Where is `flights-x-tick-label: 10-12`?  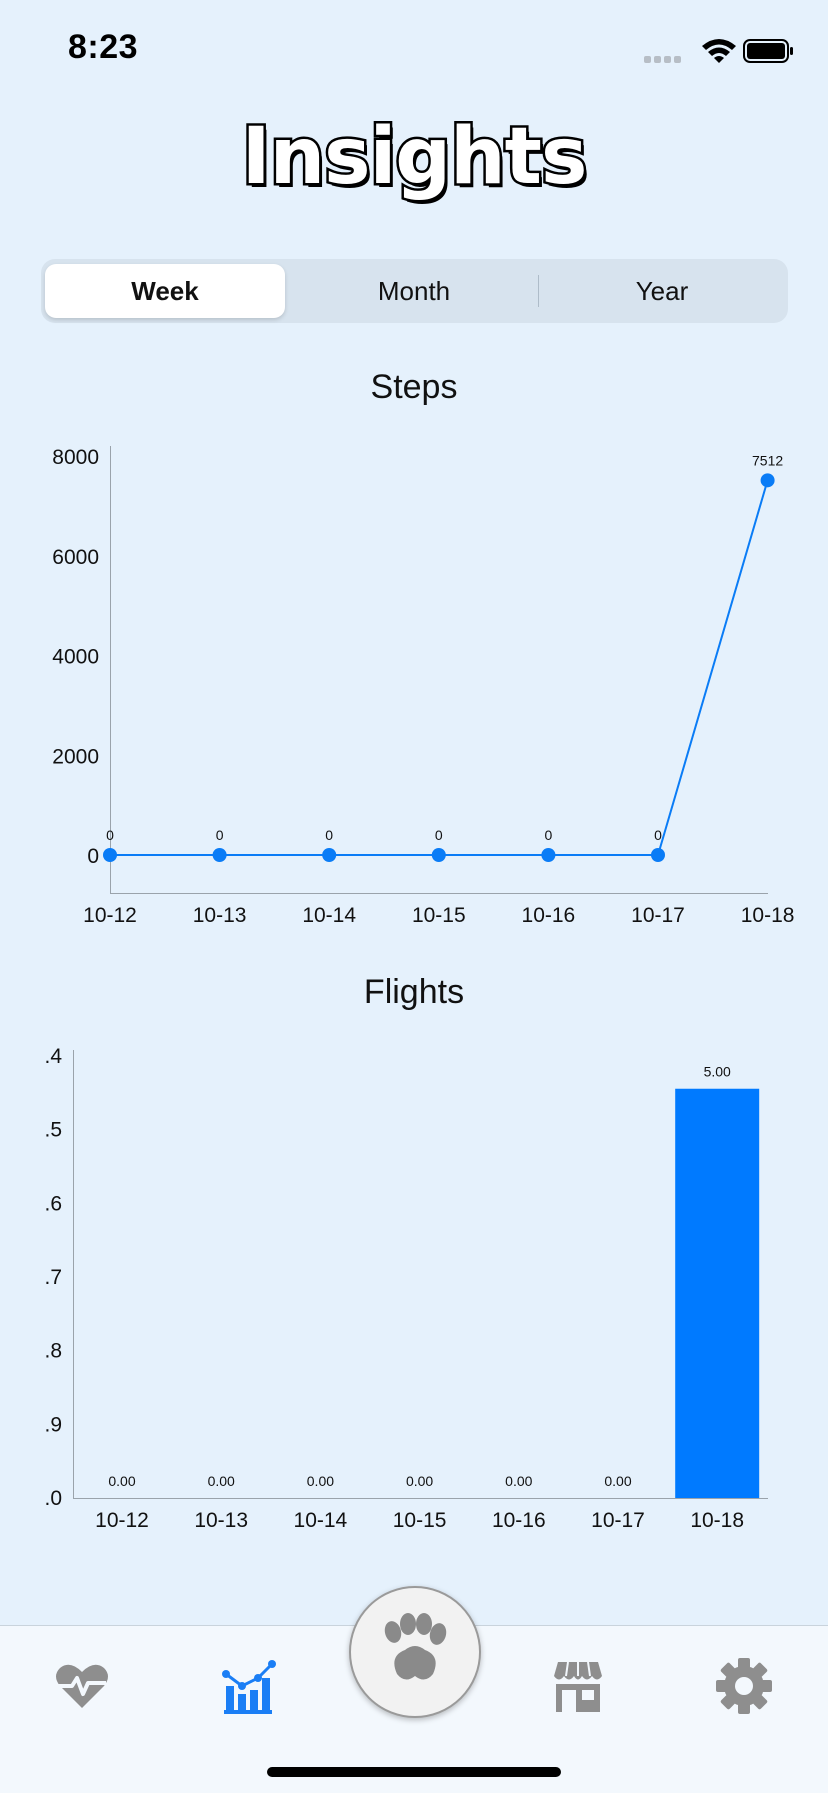 flights-x-tick-label: 10-12 is located at coordinates (122, 1520).